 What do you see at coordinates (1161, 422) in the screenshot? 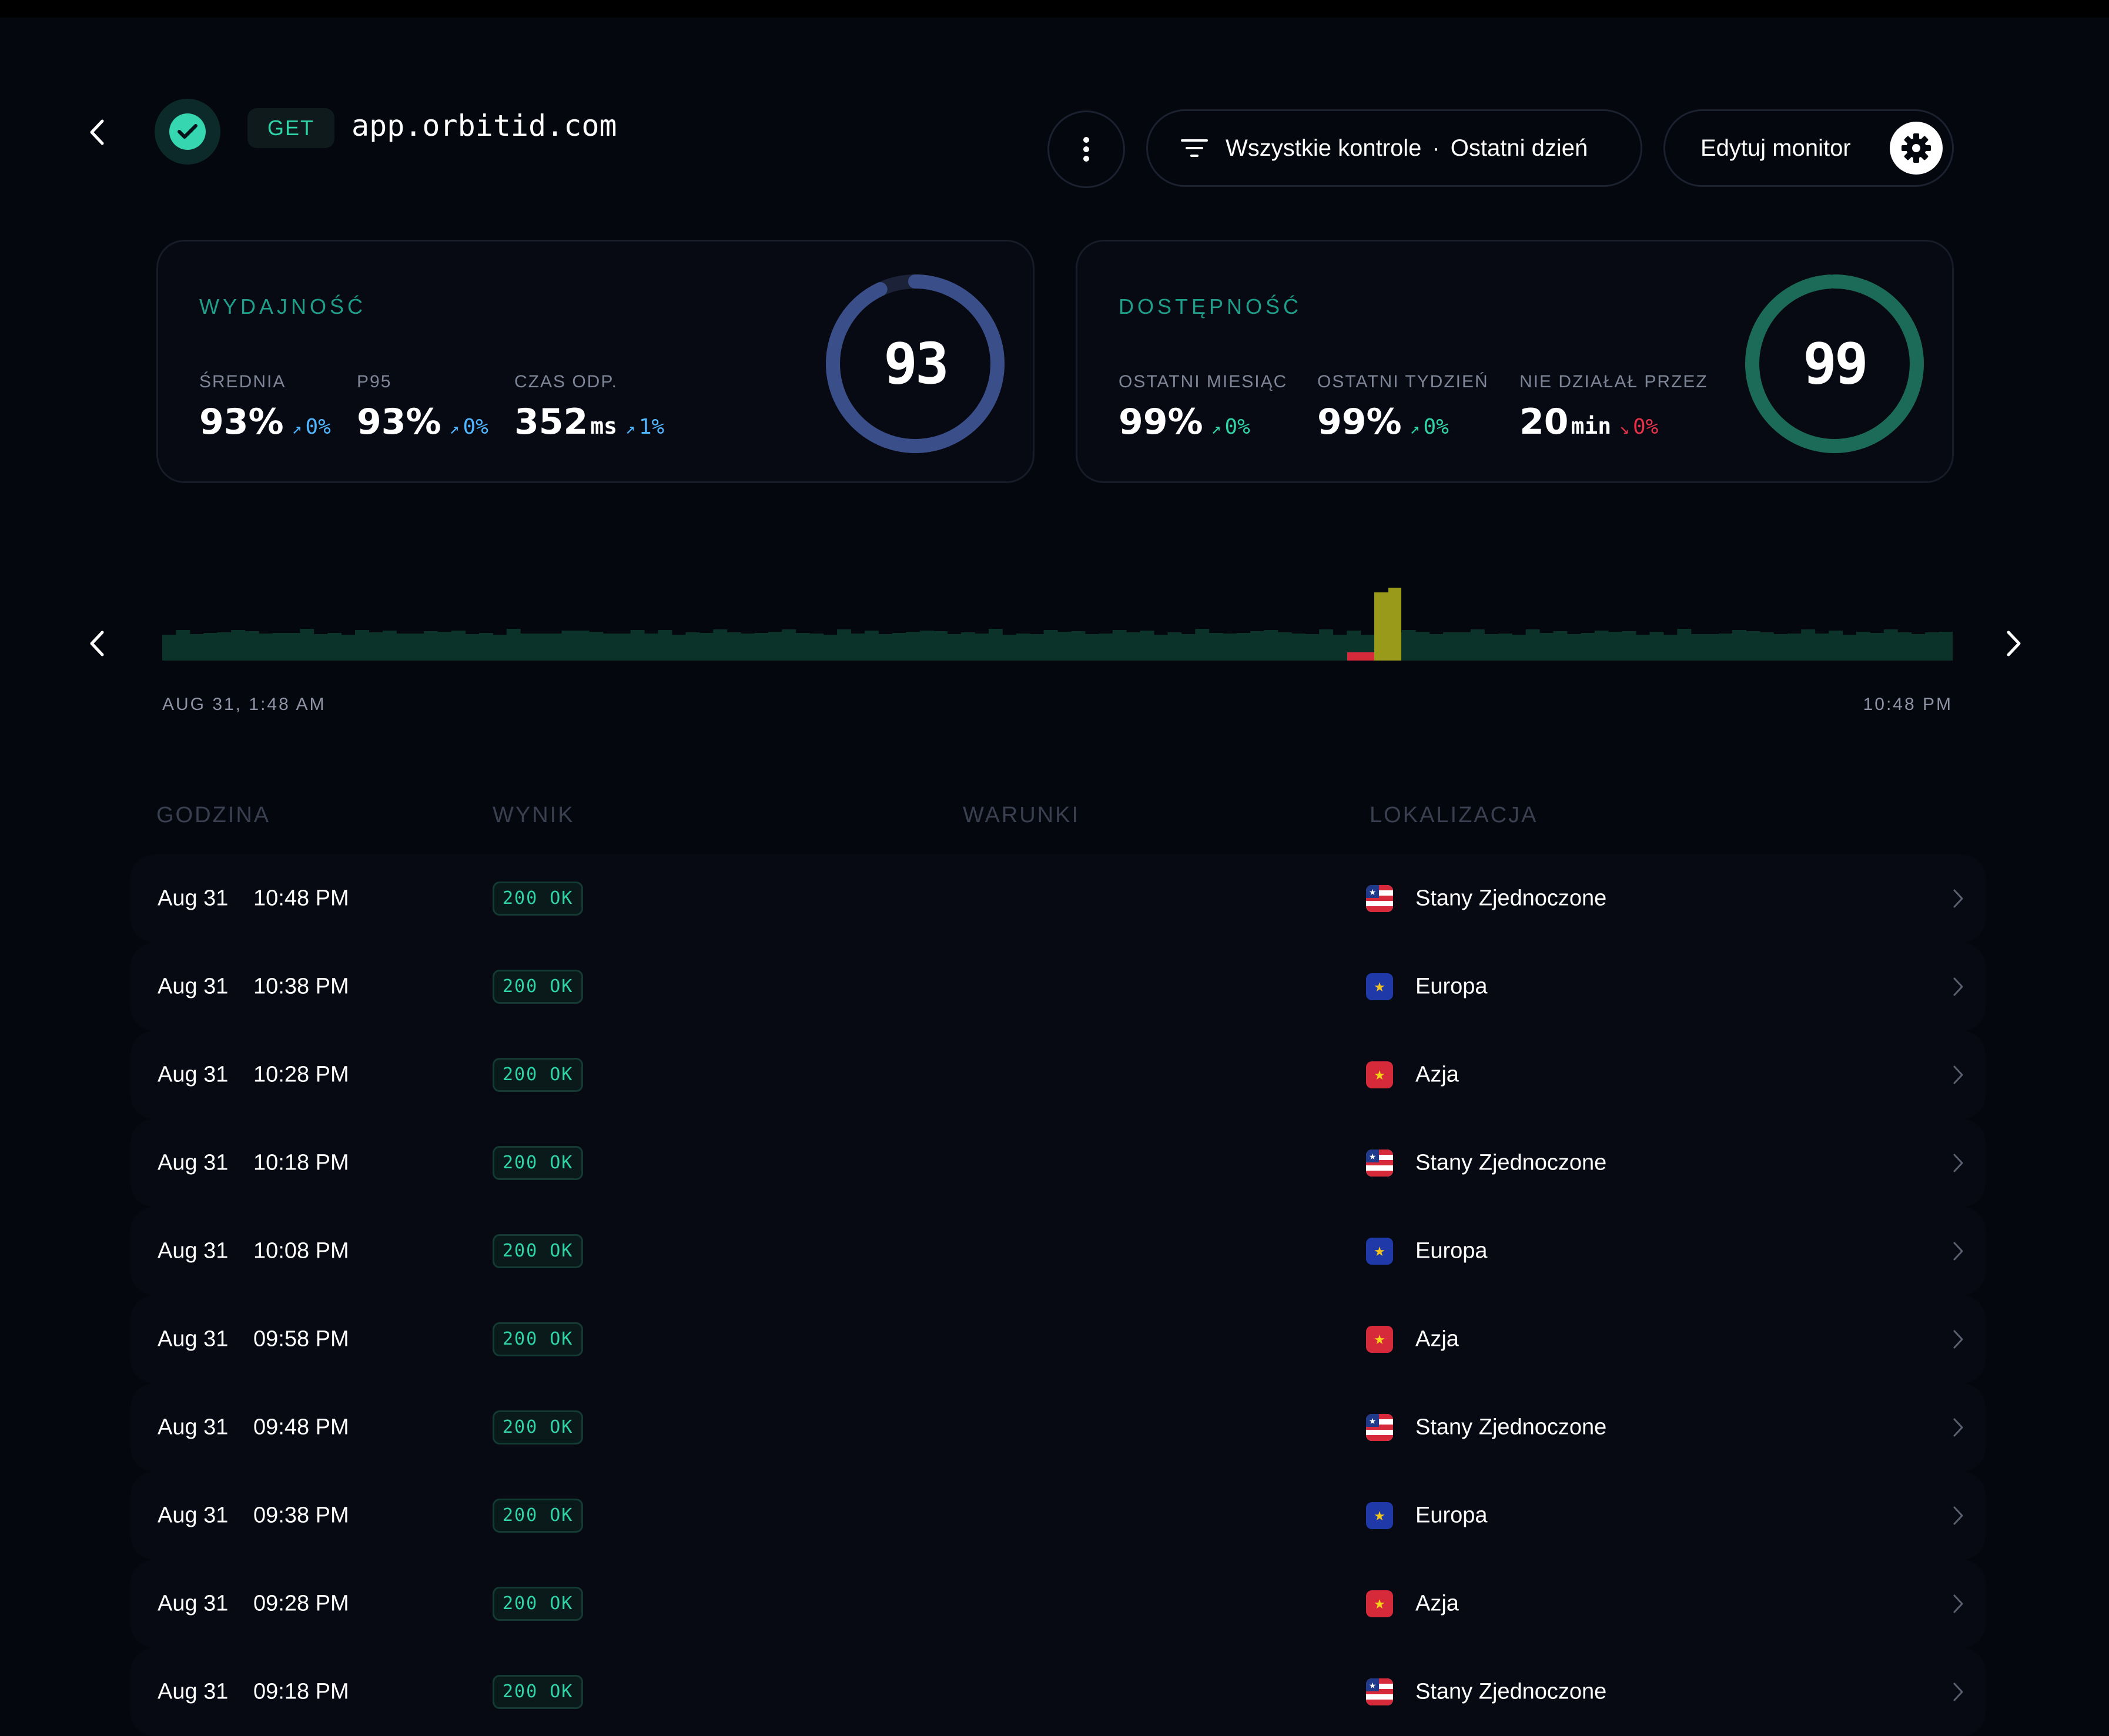
I see `metric-value: 99%` at bounding box center [1161, 422].